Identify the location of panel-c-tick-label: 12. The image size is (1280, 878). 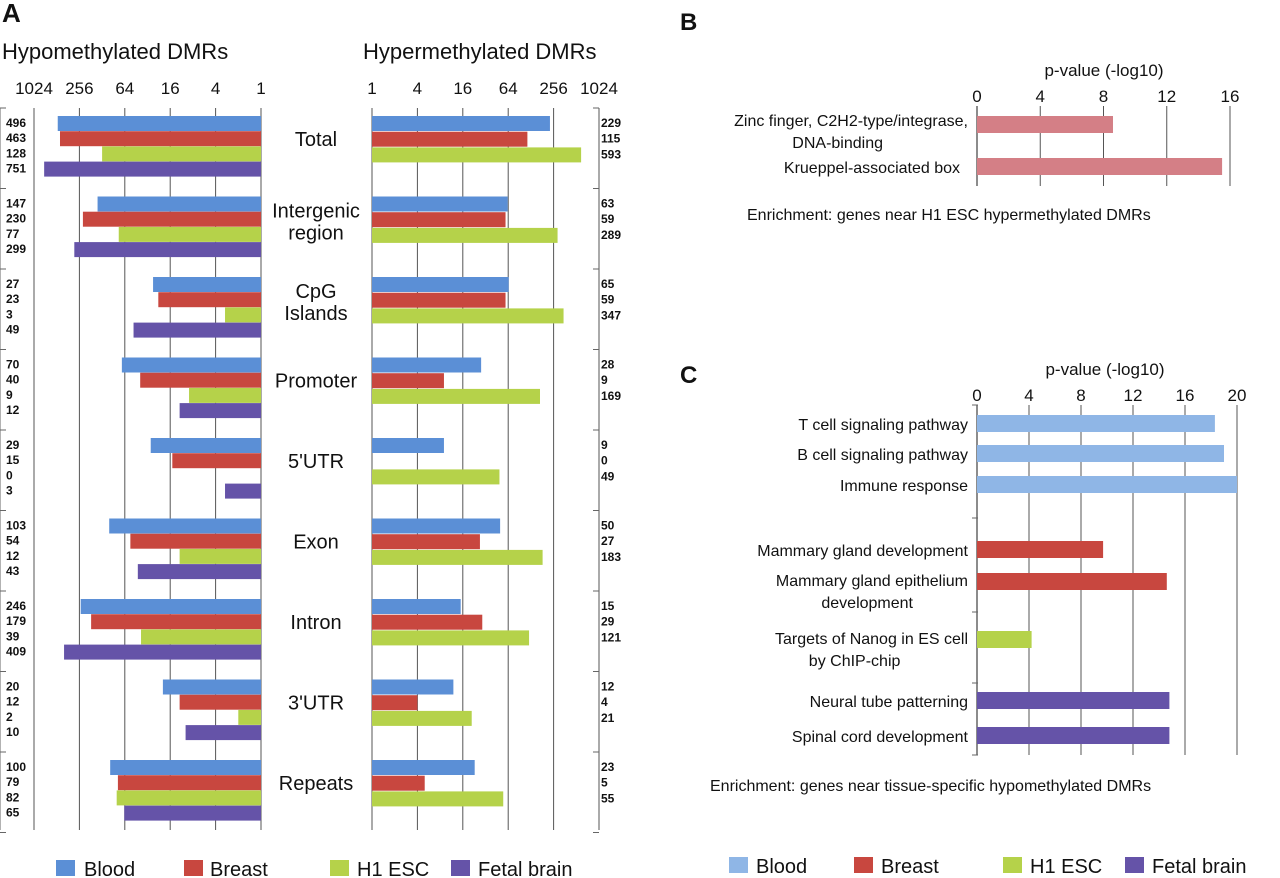
(1133, 395).